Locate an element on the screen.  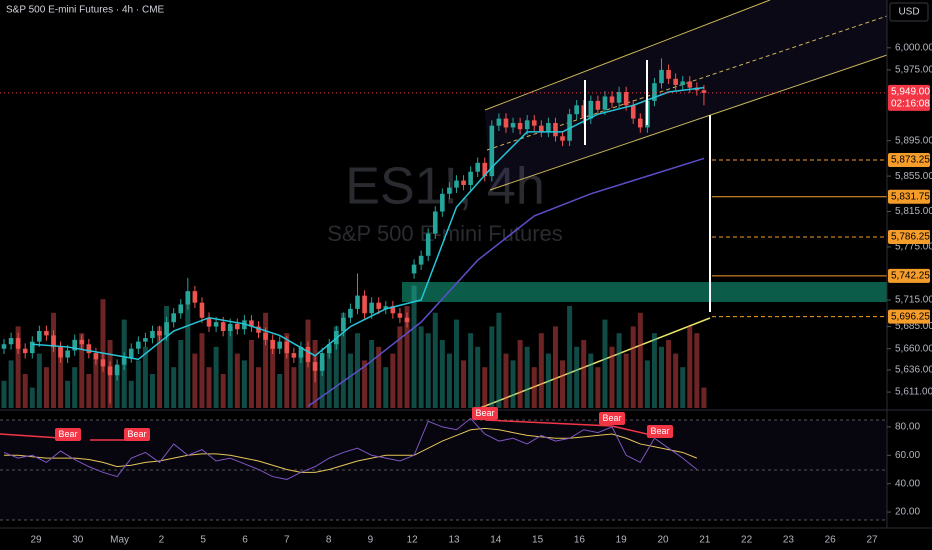
y-tick-label: 6,000.00 is located at coordinates (913, 47).